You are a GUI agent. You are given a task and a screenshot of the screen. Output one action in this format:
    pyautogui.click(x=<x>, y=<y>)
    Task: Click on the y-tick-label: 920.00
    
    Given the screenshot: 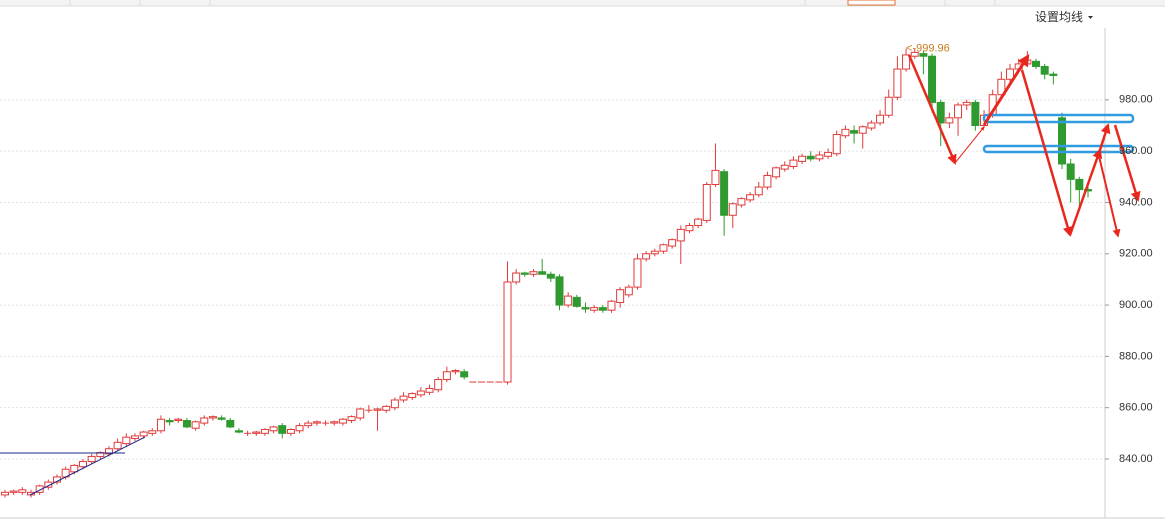 What is the action you would take?
    pyautogui.click(x=1136, y=254)
    